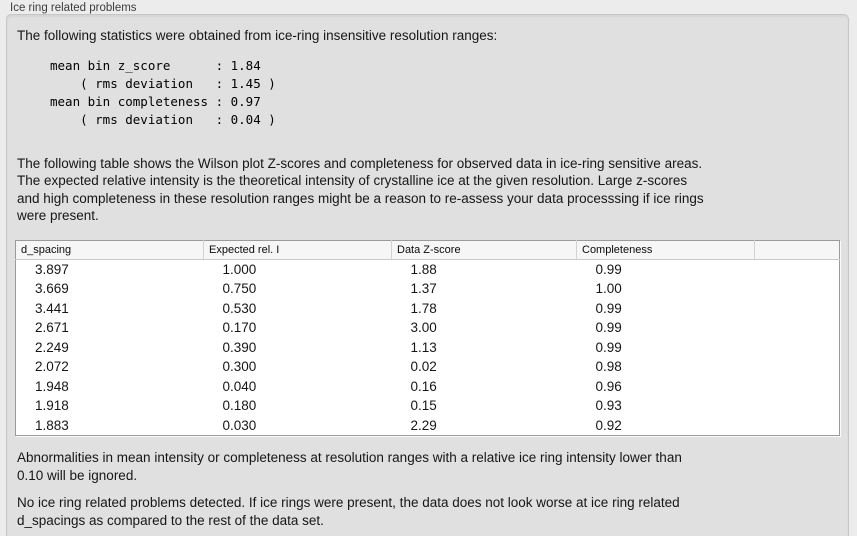 This screenshot has width=857, height=536. Describe the element at coordinates (52, 425) in the screenshot. I see `cell-d-spacing: 1.883` at that location.